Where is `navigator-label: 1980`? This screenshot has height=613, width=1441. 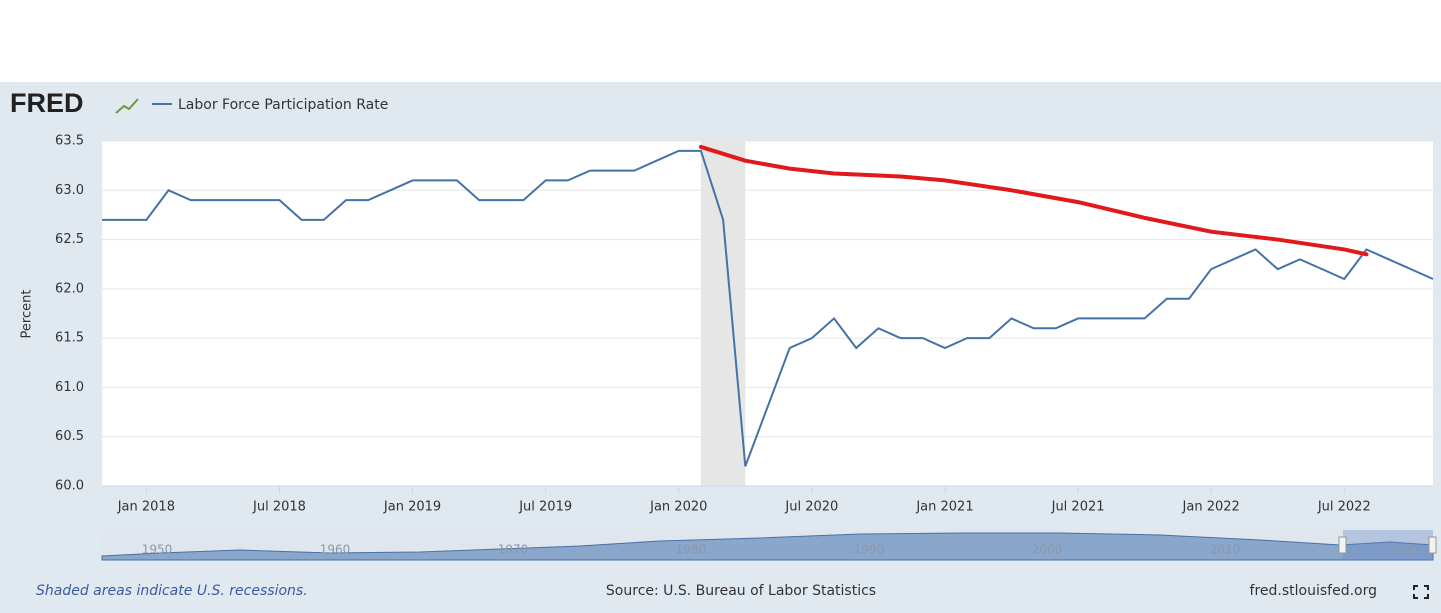 navigator-label: 1980 is located at coordinates (691, 550).